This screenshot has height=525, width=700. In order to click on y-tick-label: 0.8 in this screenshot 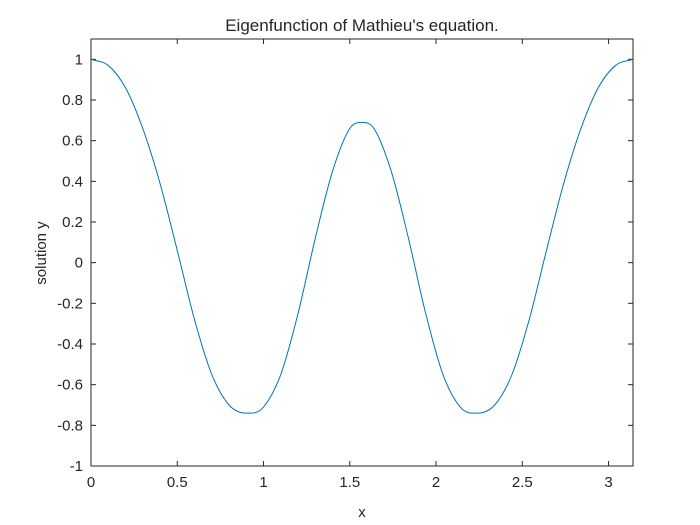, I will do `click(72, 100)`.